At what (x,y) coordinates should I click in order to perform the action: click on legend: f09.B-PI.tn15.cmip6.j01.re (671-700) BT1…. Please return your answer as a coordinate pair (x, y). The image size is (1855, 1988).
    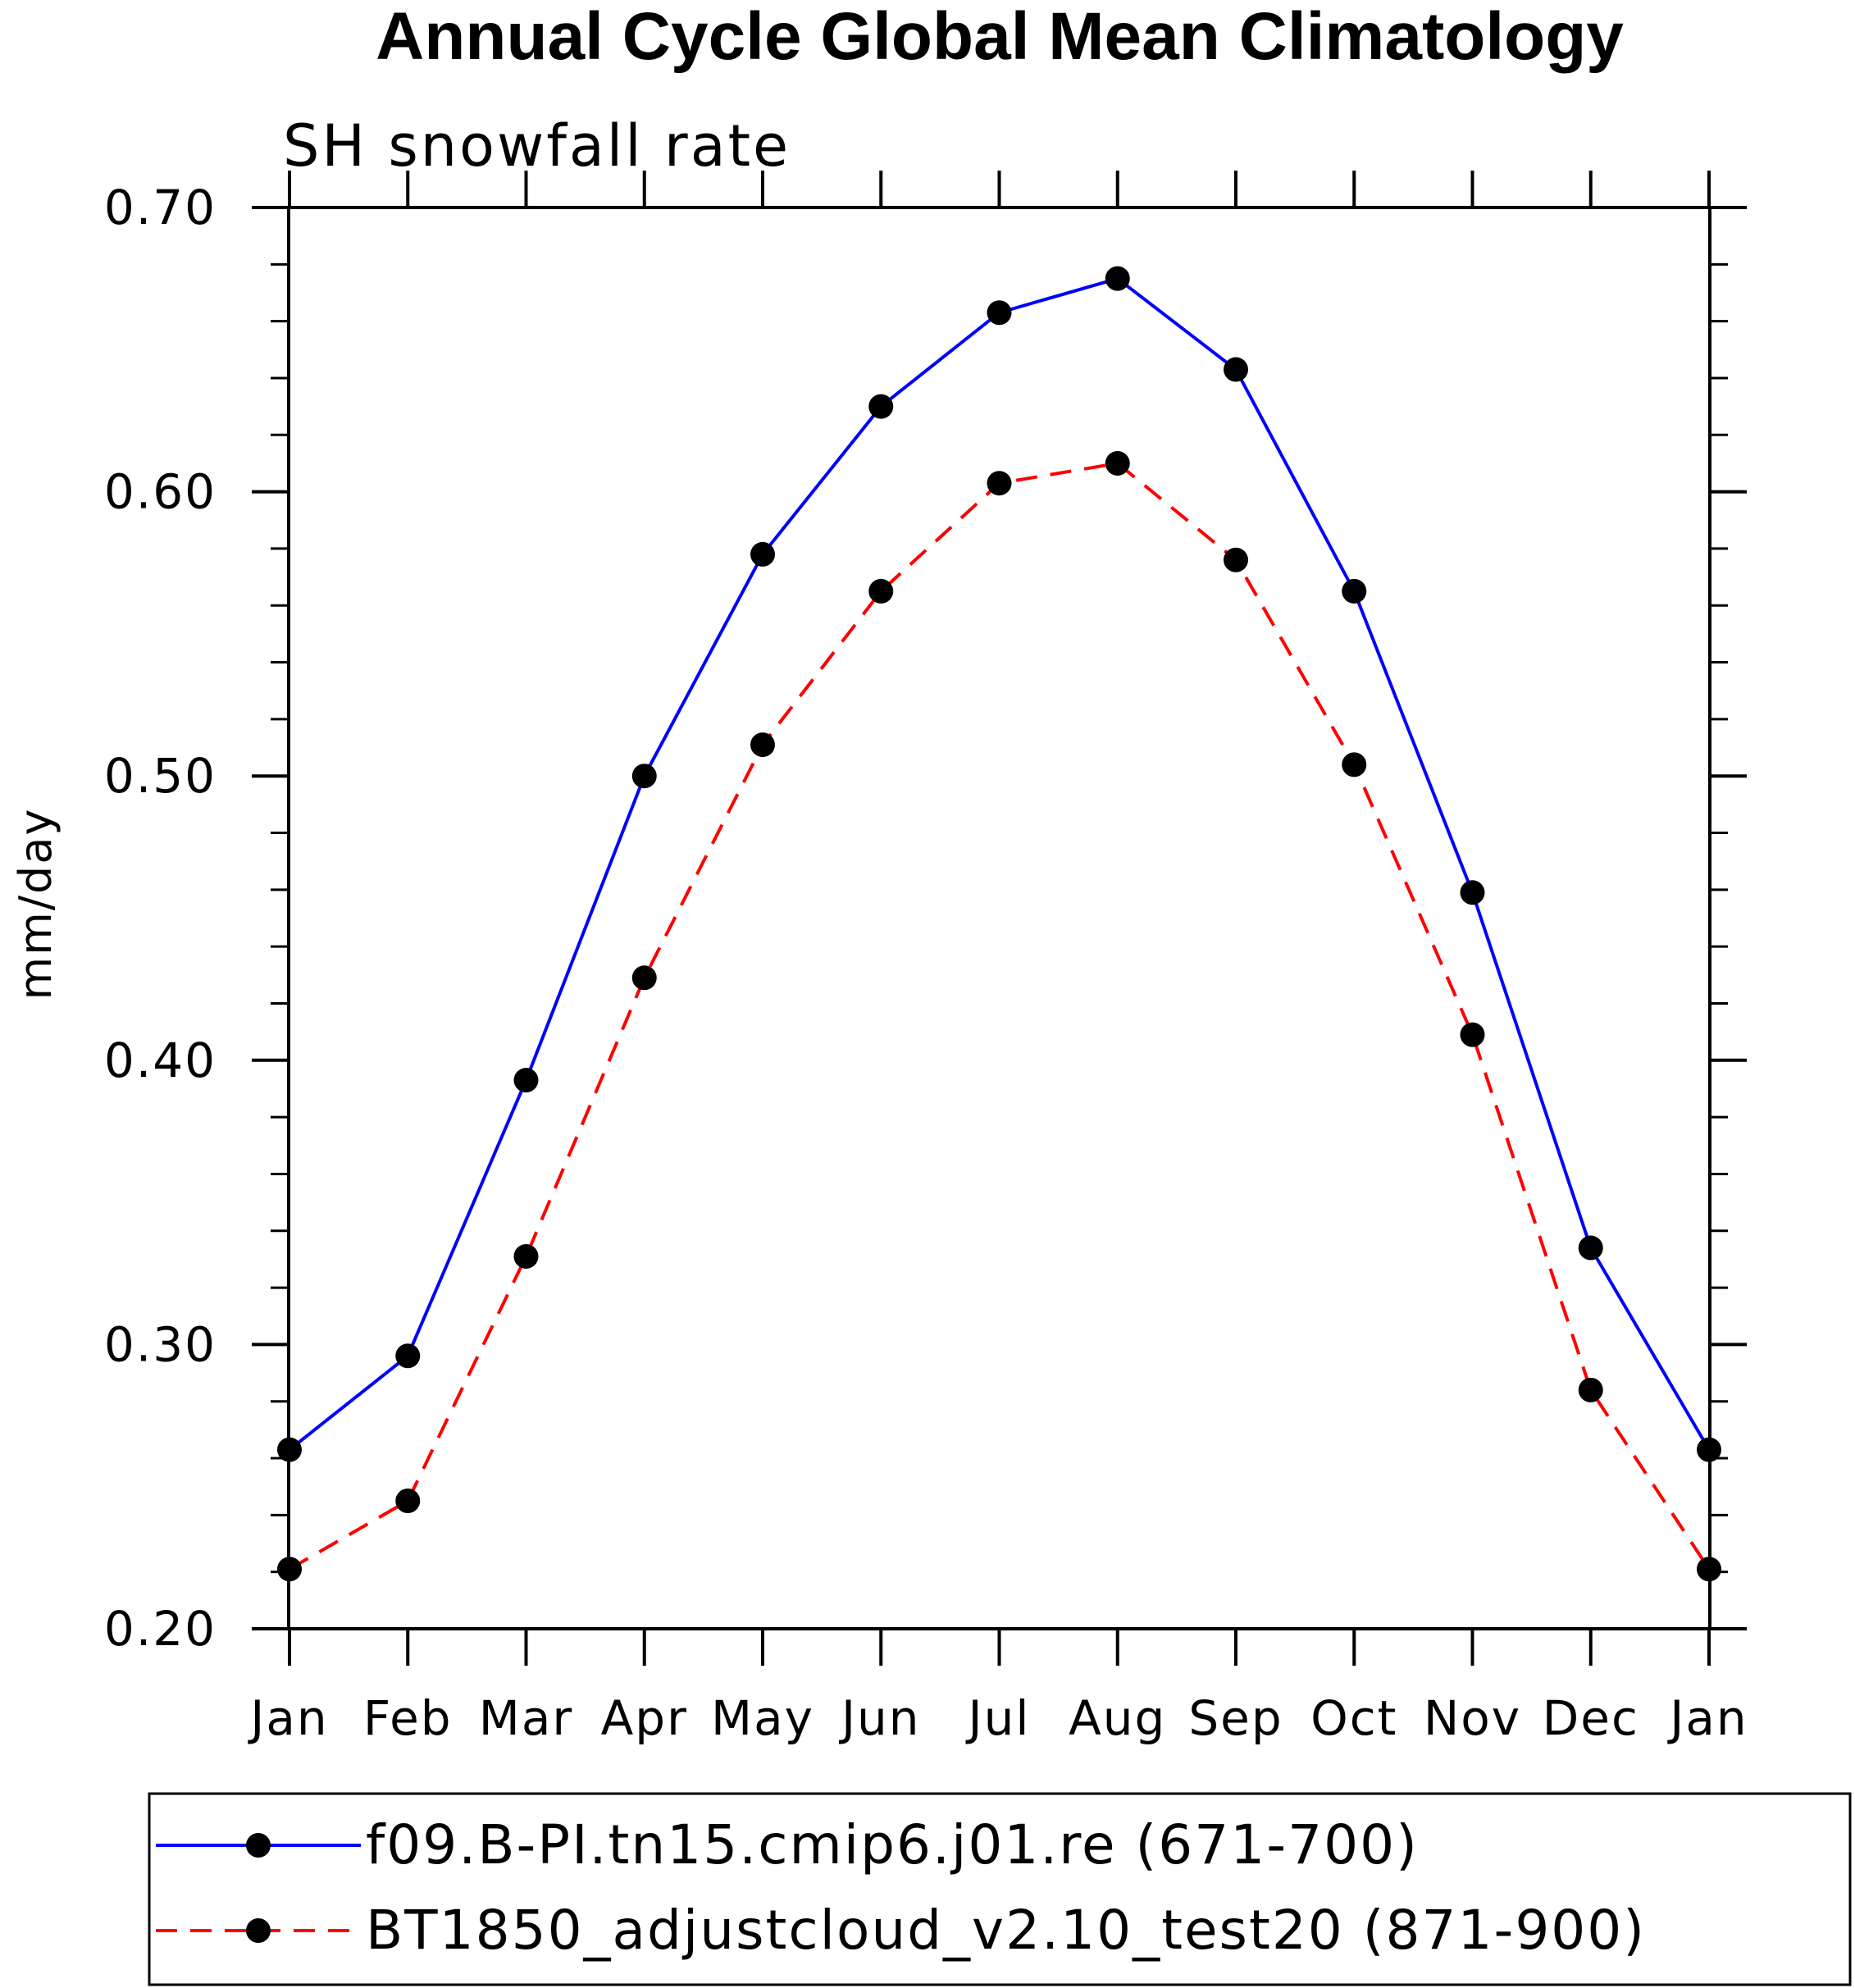
    Looking at the image, I should click on (1000, 1889).